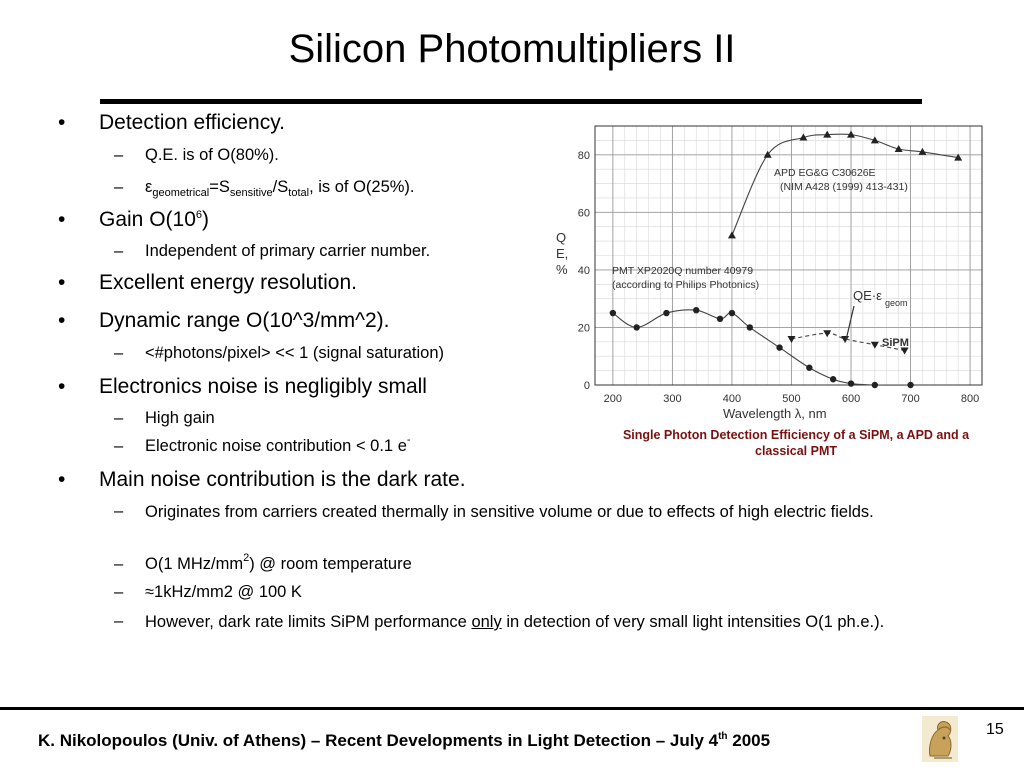 The height and width of the screenshot is (768, 1024). I want to click on bullet-text: Electronics noise is negligibly small, so click(263, 386).